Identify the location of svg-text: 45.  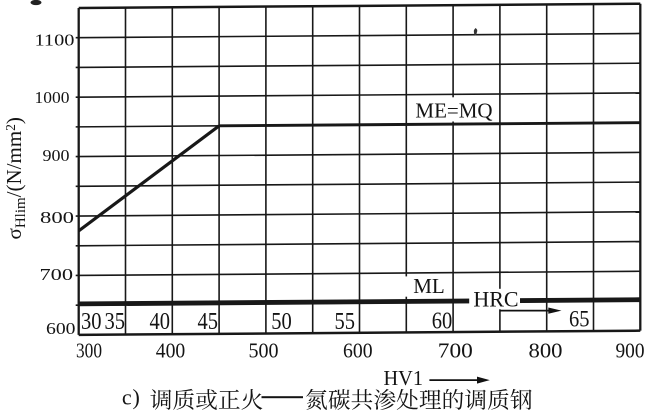
(208, 321).